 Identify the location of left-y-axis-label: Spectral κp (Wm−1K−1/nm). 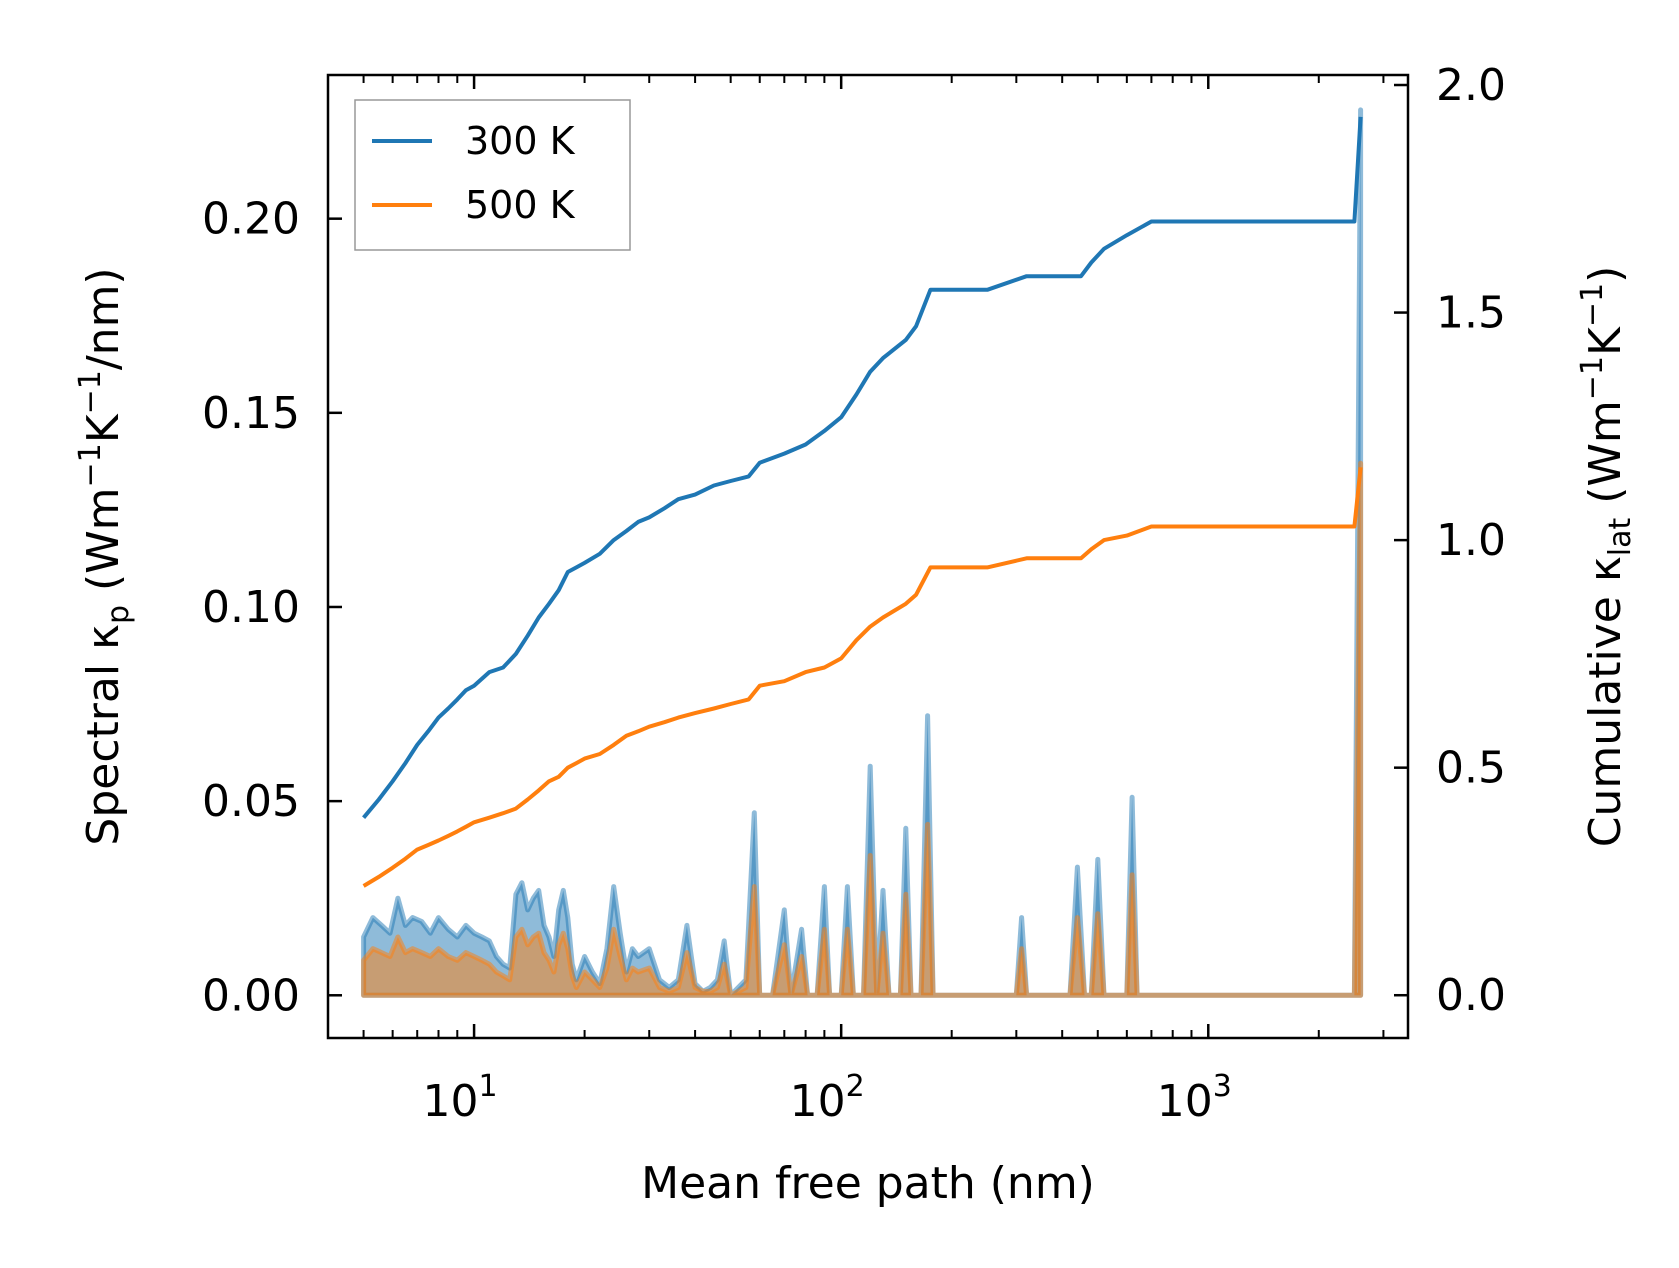
(104, 556).